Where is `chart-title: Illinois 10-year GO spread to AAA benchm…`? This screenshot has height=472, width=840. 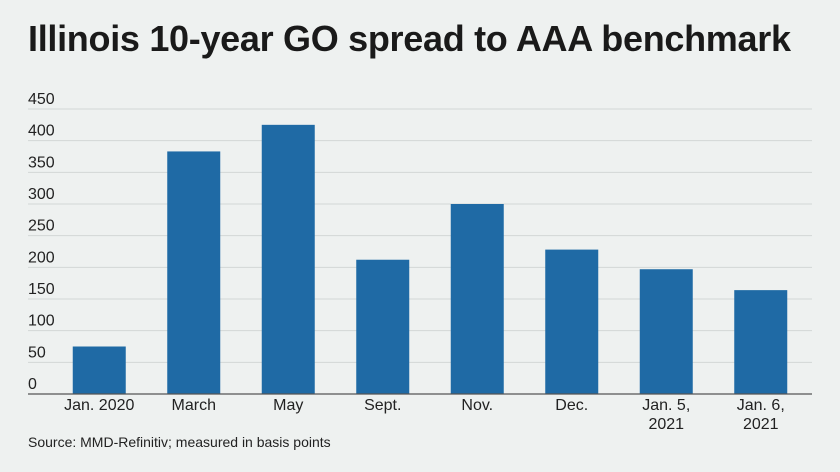 chart-title: Illinois 10-year GO spread to AAA benchm… is located at coordinates (409, 38).